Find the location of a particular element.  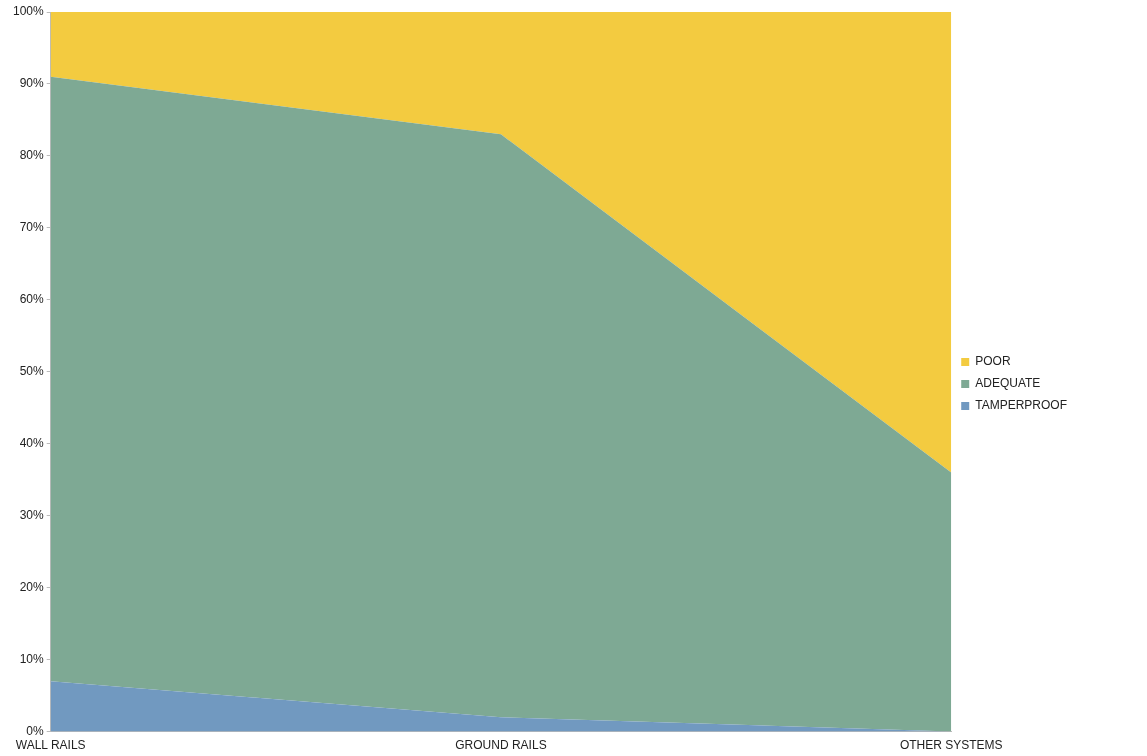

y-tick-label: 90% is located at coordinates (32, 83).